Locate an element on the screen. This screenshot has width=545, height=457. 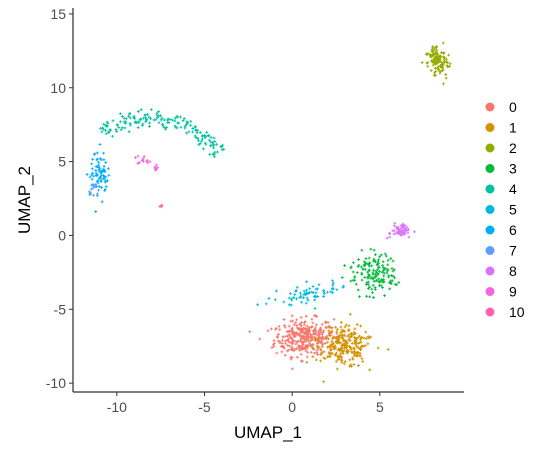
y-axis-title: UMAP_2 is located at coordinates (24, 200).